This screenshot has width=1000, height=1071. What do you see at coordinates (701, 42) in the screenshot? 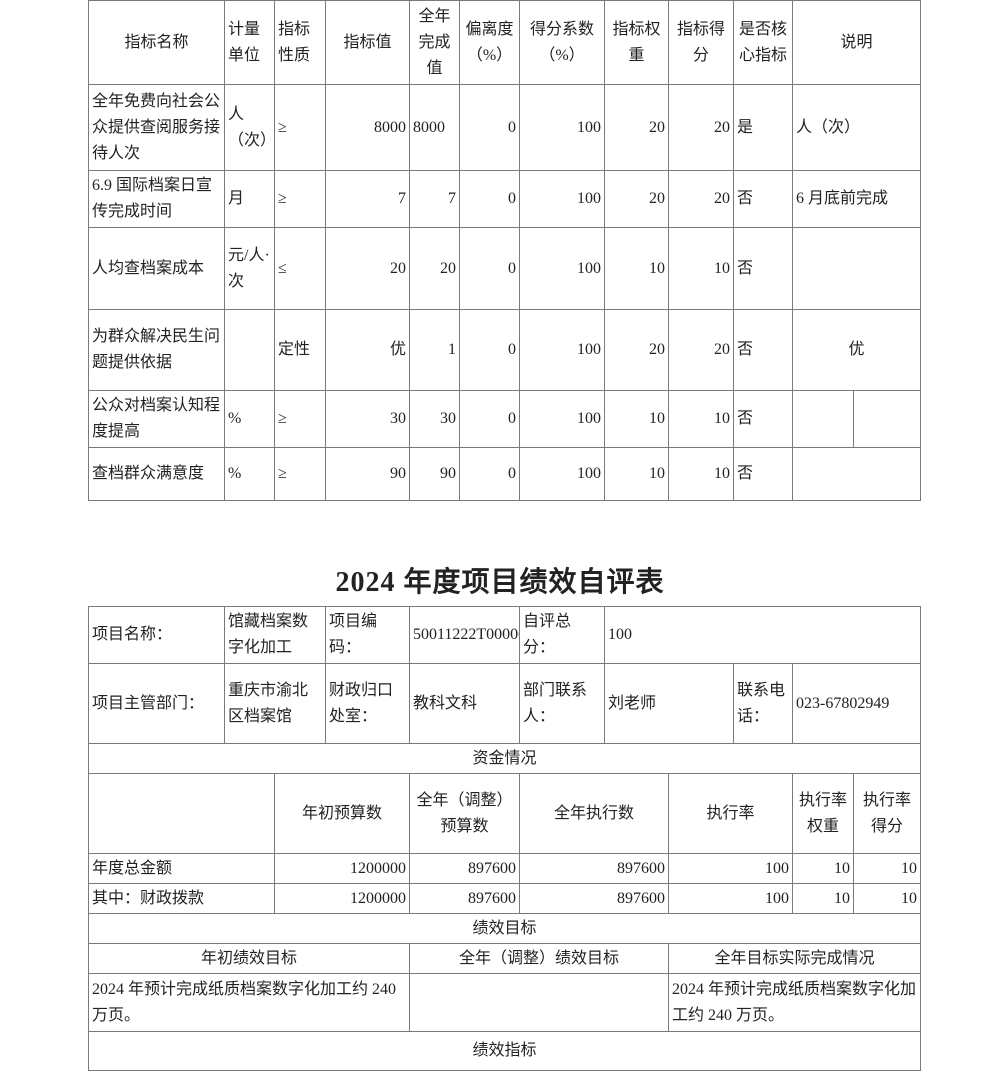
I see `indicator-header: 指标得分` at bounding box center [701, 42].